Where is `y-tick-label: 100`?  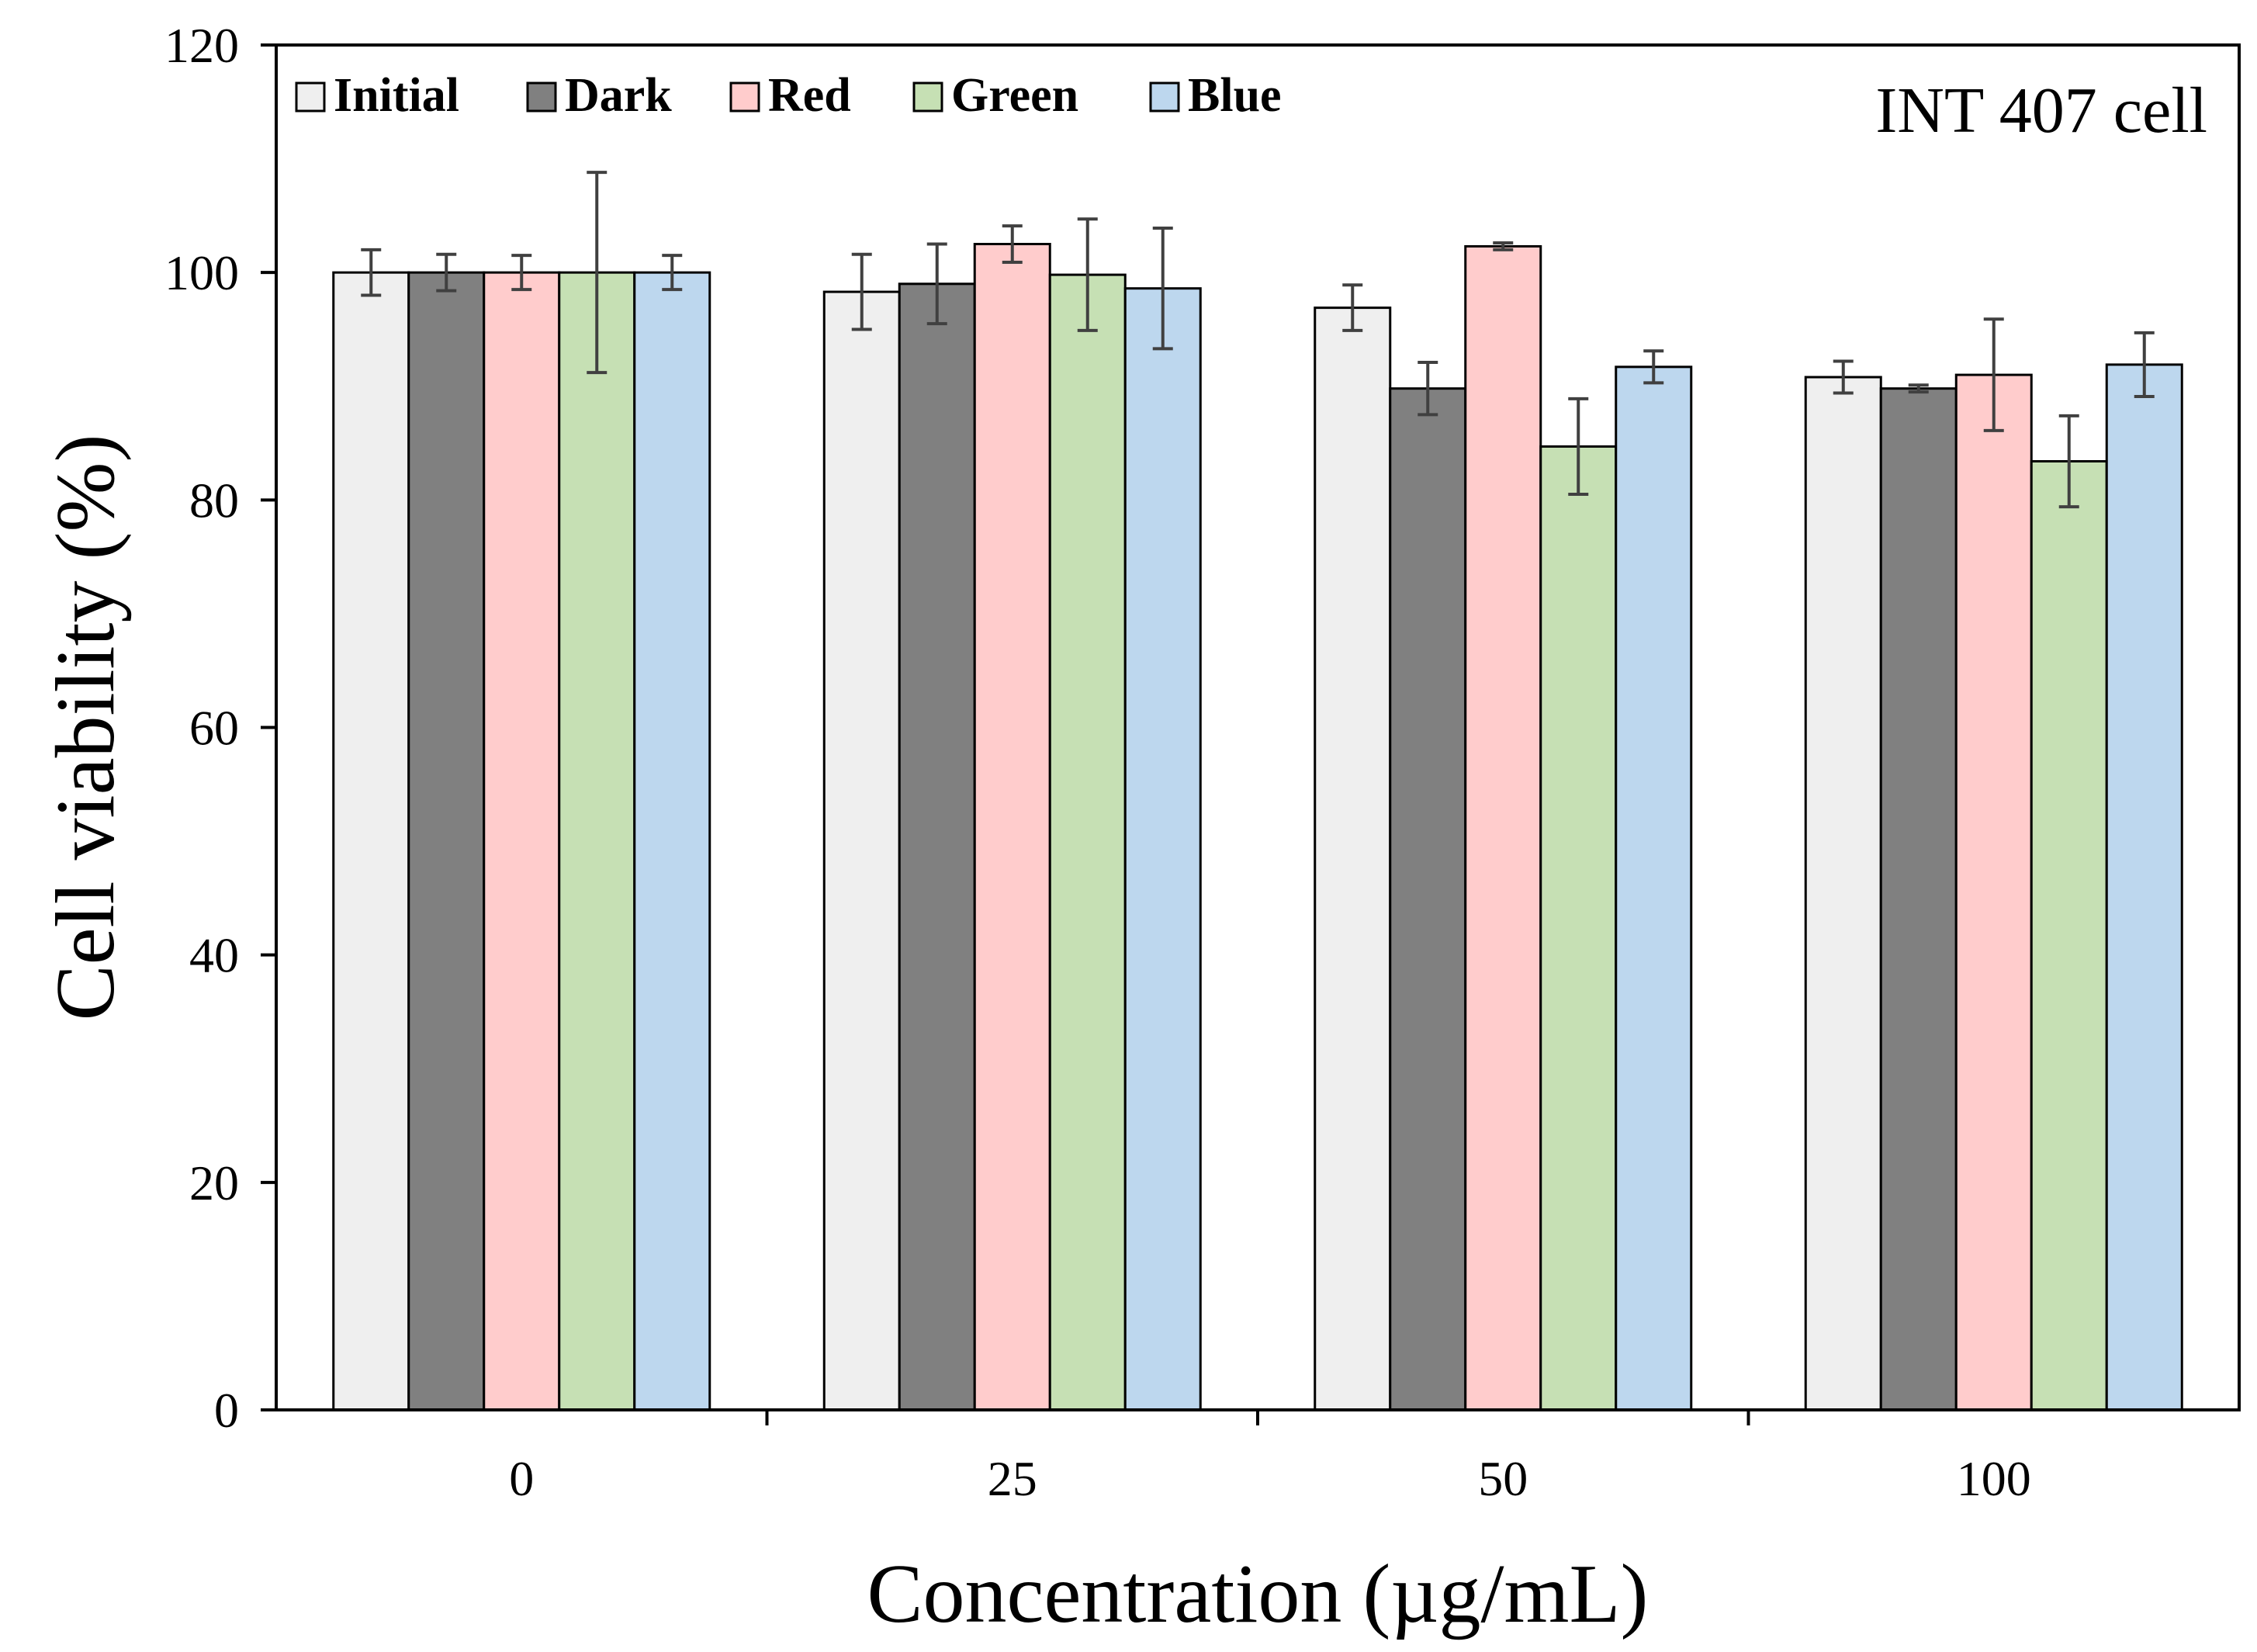
y-tick-label: 100 is located at coordinates (201, 272).